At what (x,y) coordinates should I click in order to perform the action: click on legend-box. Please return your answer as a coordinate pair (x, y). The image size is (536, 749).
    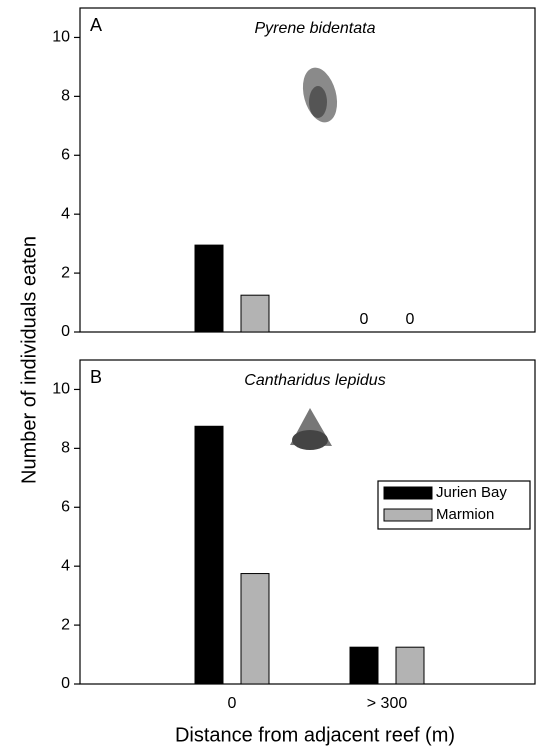
    Looking at the image, I should click on (454, 505).